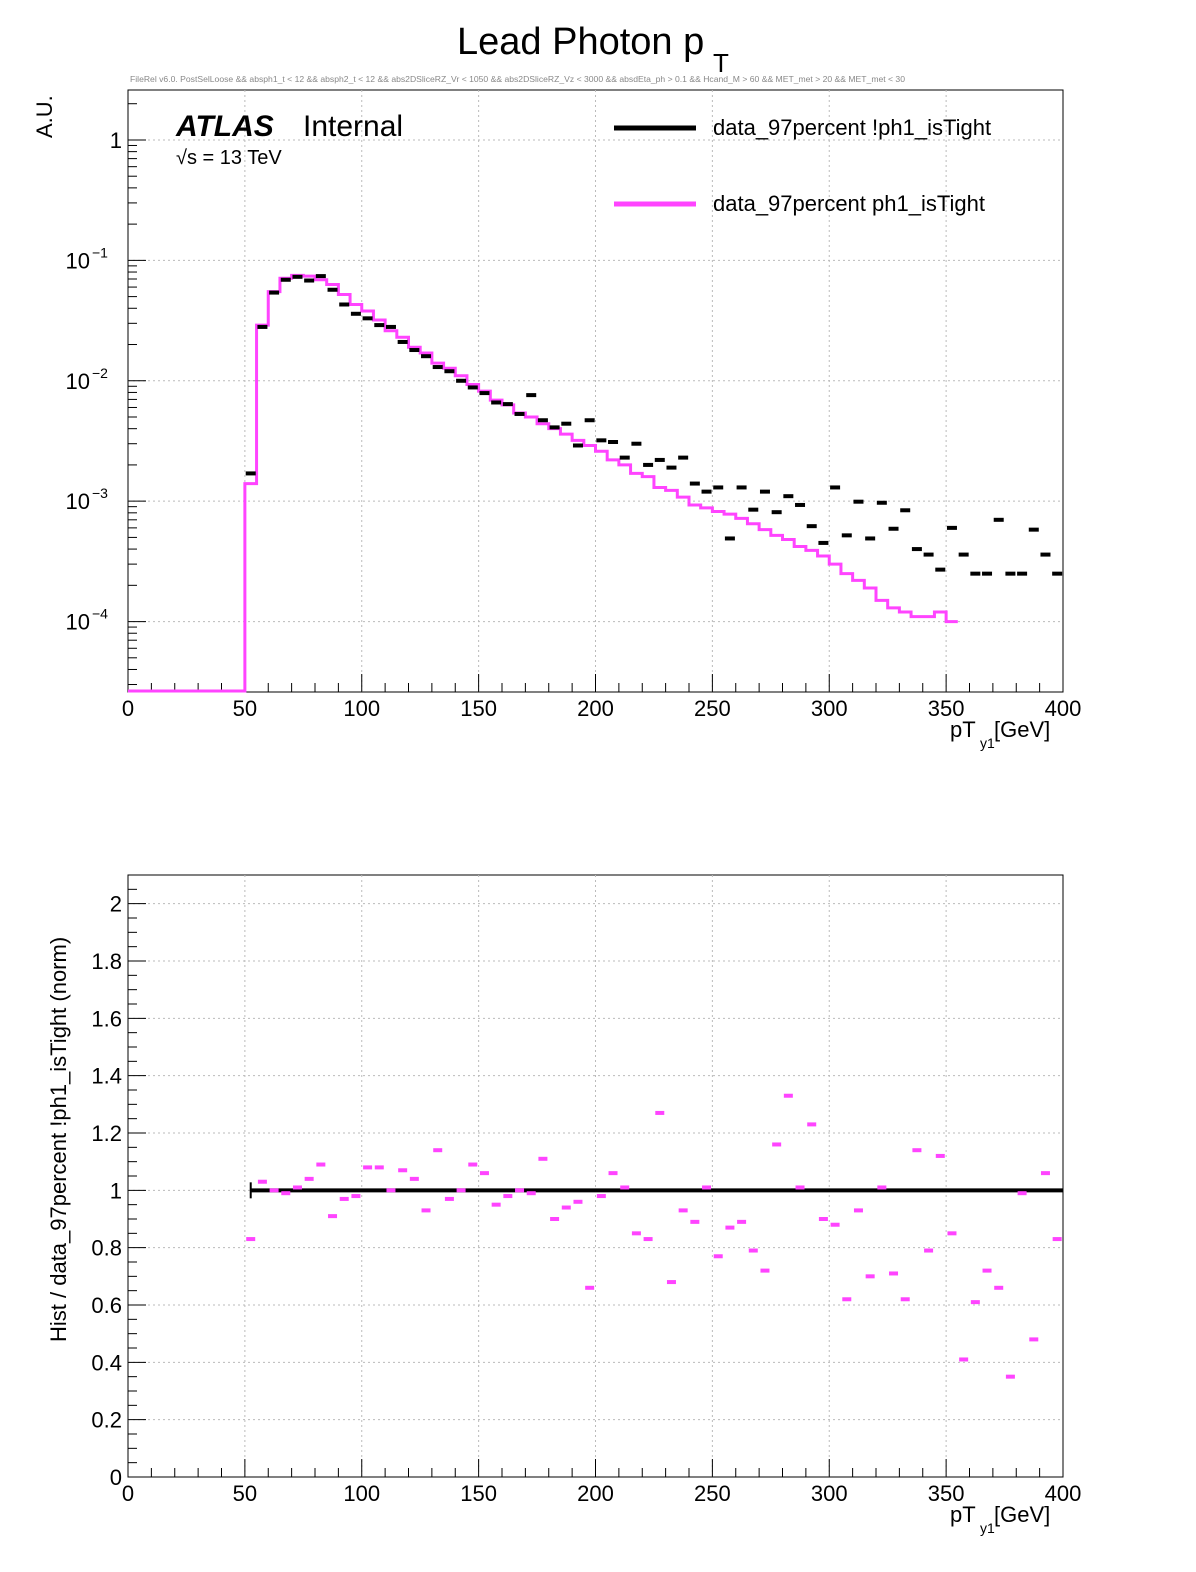 The height and width of the screenshot is (1572, 1196). What do you see at coordinates (106, 1305) in the screenshot?
I see `bottom-ytick-label: 0.6` at bounding box center [106, 1305].